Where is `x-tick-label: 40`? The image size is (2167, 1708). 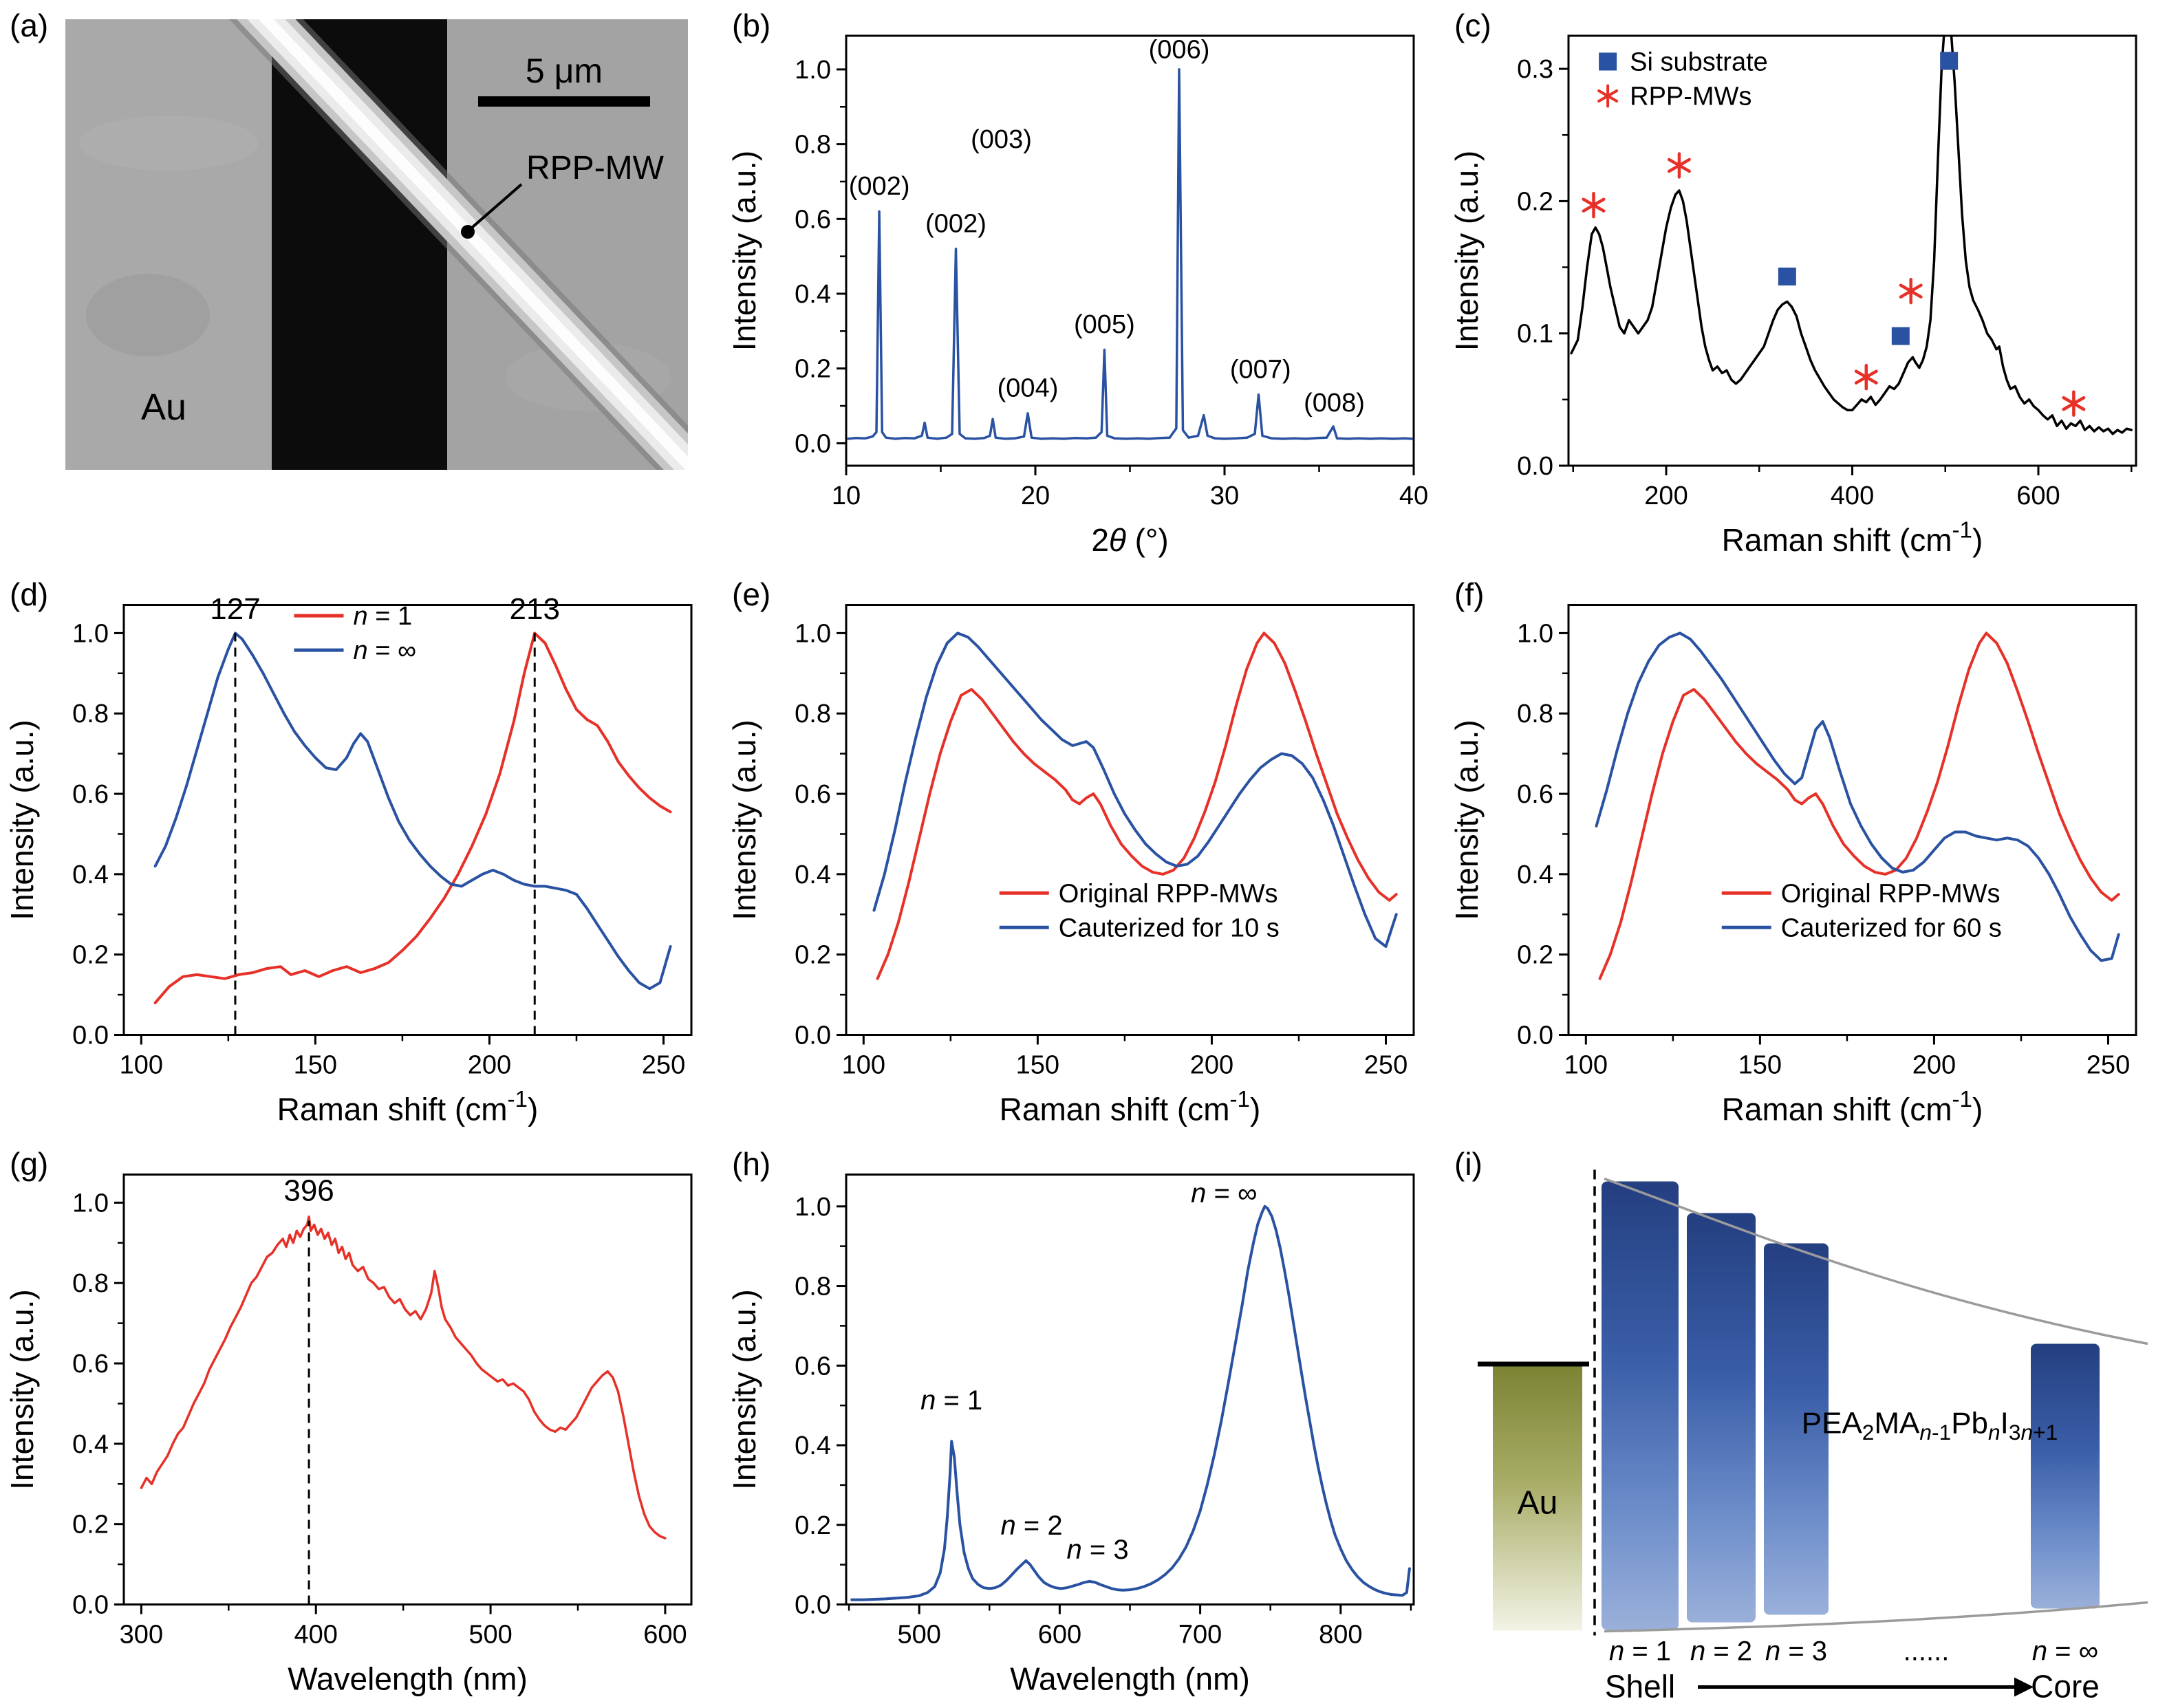
x-tick-label: 40 is located at coordinates (1413, 496).